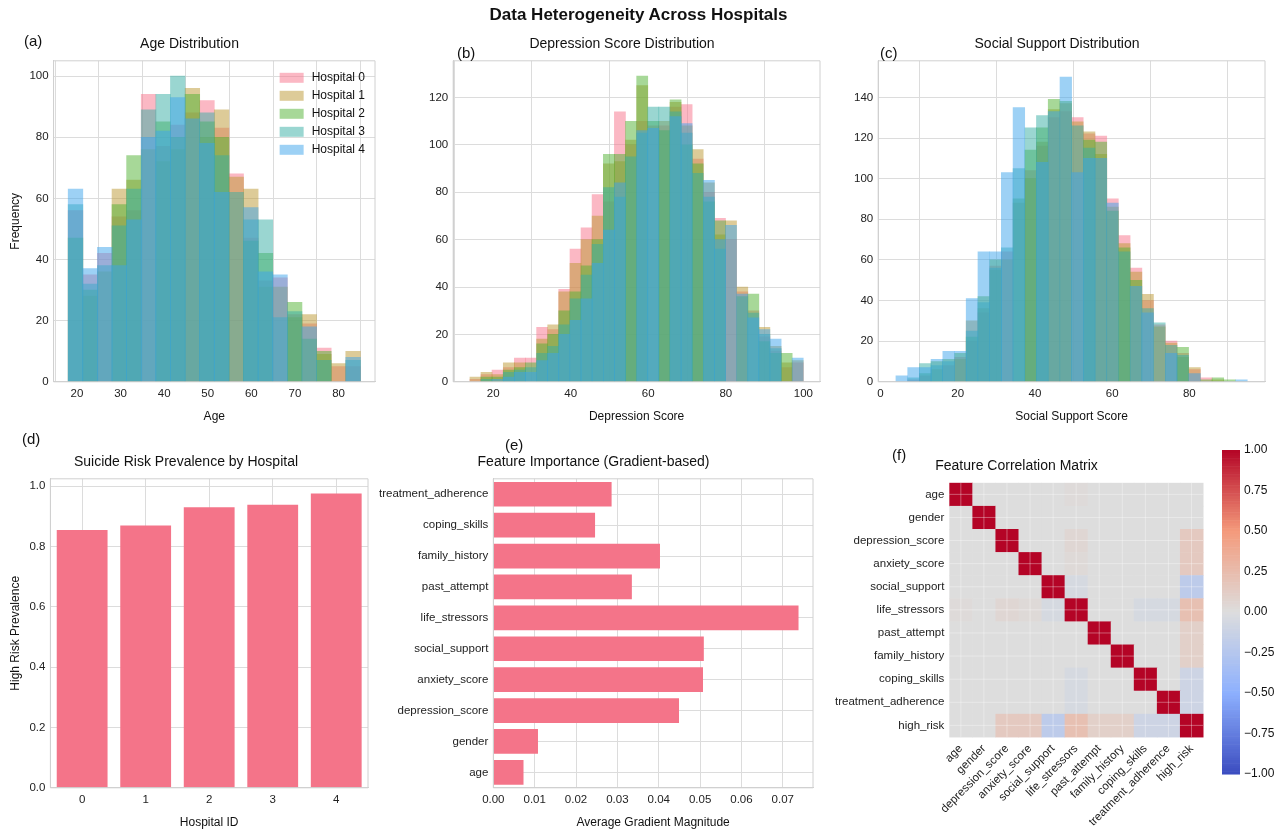 The height and width of the screenshot is (836, 1277). Describe the element at coordinates (186, 461) in the screenshot. I see `chart-title: Suicide Risk Prevalence by Hospital` at that location.